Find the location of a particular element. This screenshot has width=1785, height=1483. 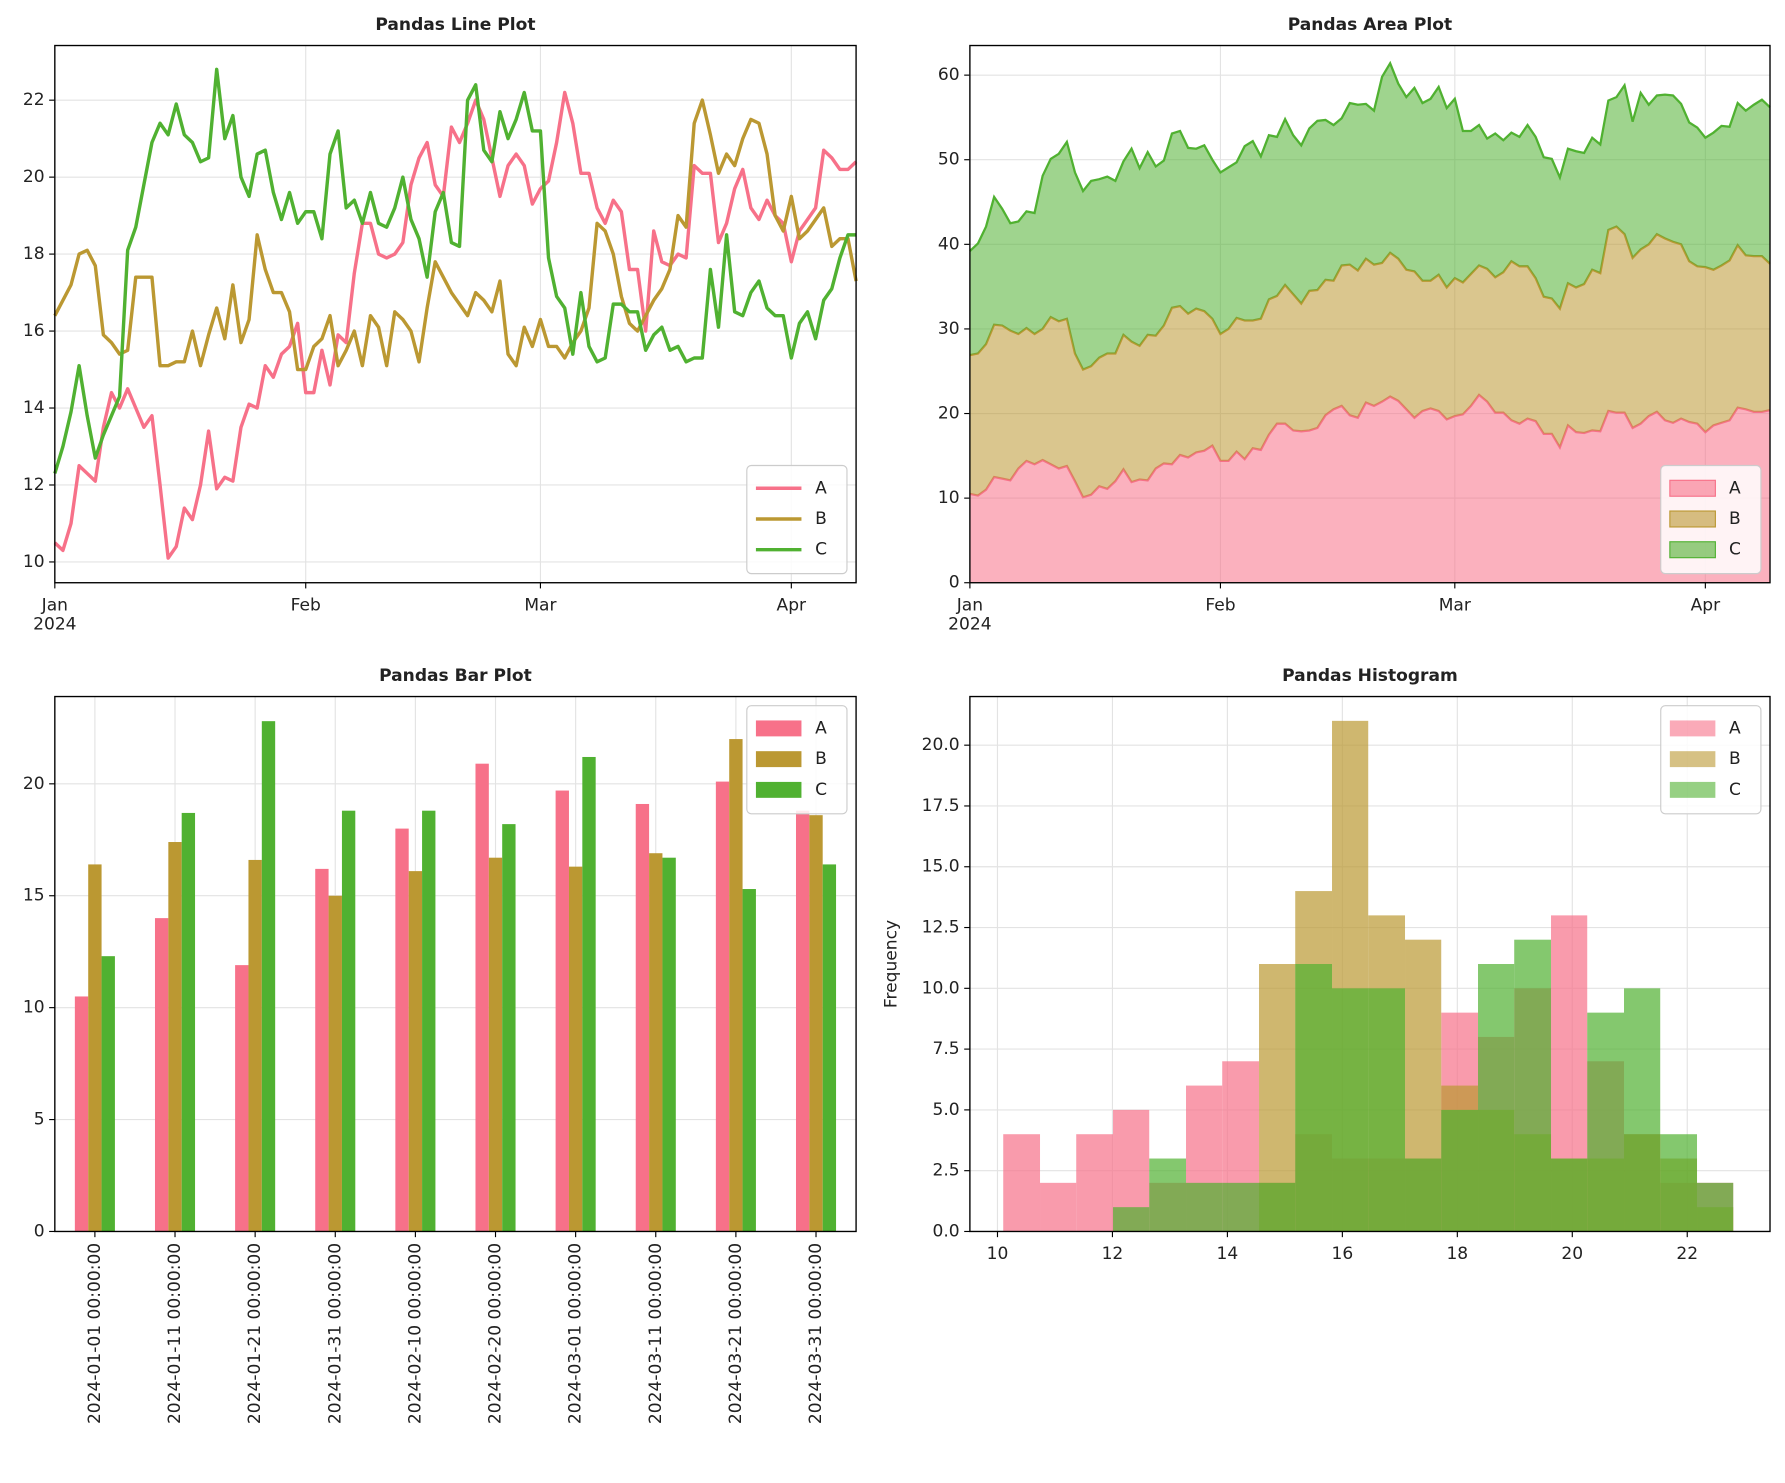

x-tick-label: 2024-03-01 00:00:00 is located at coordinates (576, 1333).